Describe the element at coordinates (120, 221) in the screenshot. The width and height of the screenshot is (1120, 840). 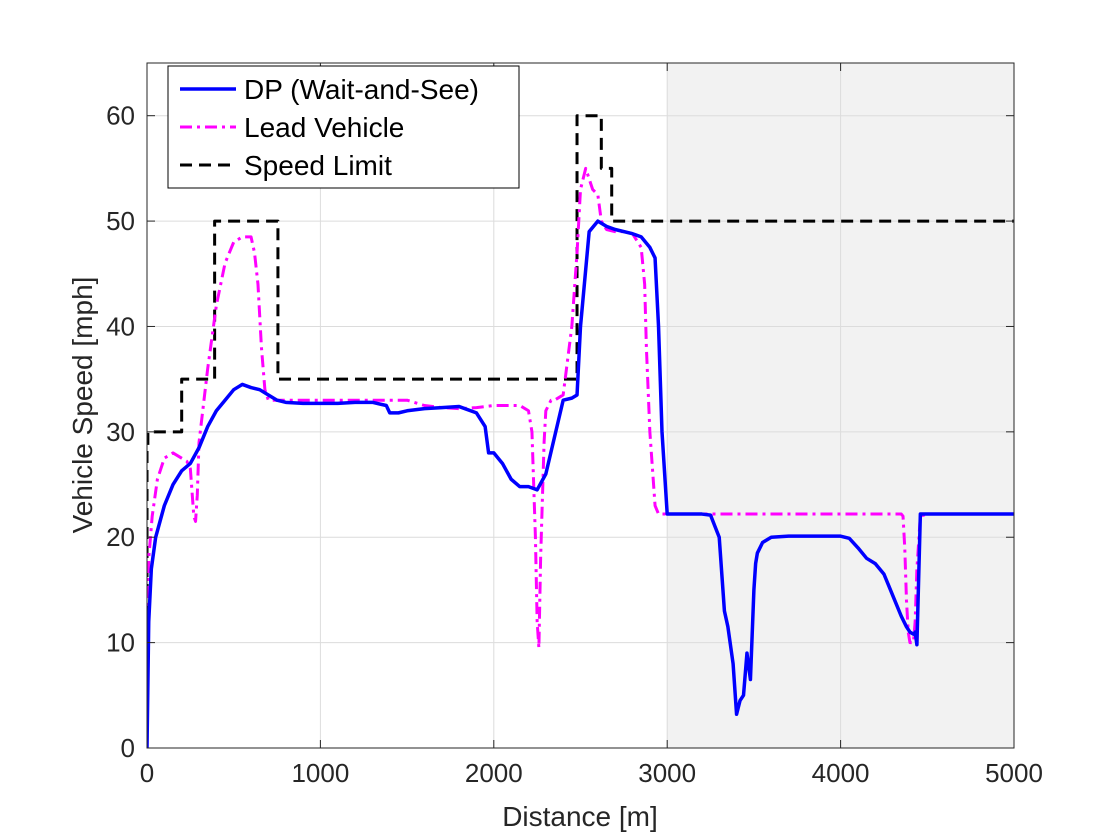
I see `y-tick-label: 50` at that location.